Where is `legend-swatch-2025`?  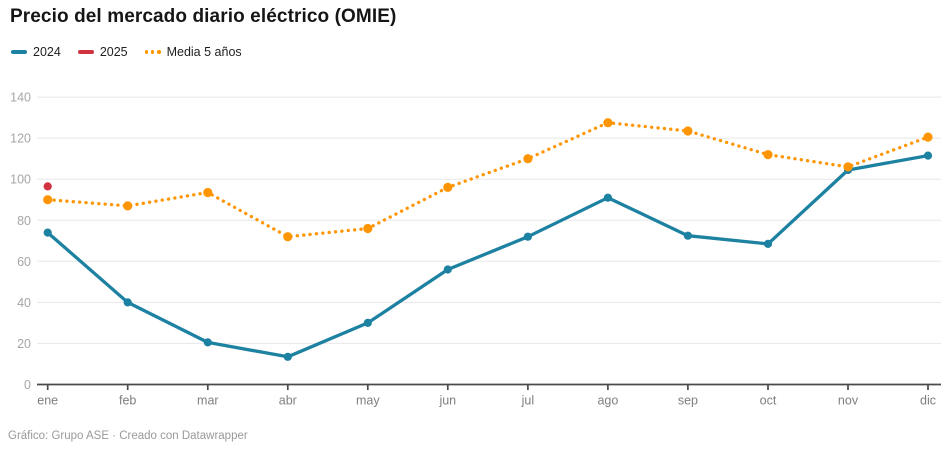
legend-swatch-2025 is located at coordinates (85, 52).